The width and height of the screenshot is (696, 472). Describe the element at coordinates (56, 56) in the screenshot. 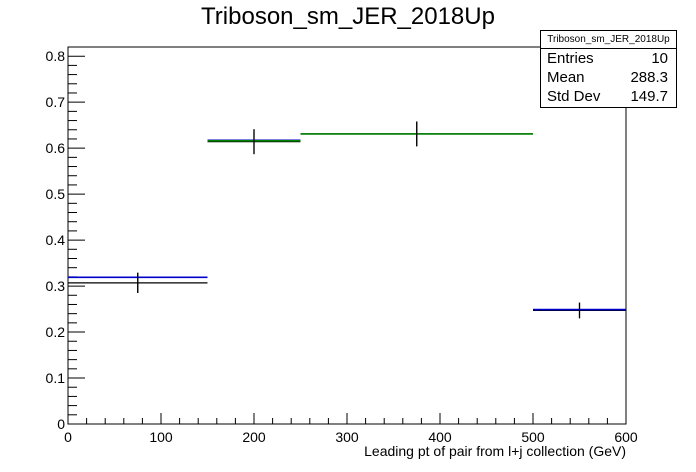

I see `y-tick-label: 0.8` at that location.